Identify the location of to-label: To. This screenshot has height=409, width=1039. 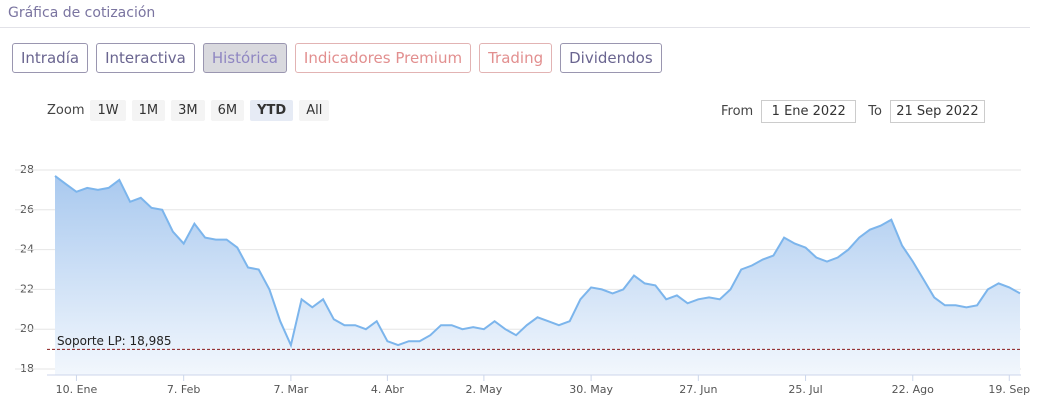
(875, 111).